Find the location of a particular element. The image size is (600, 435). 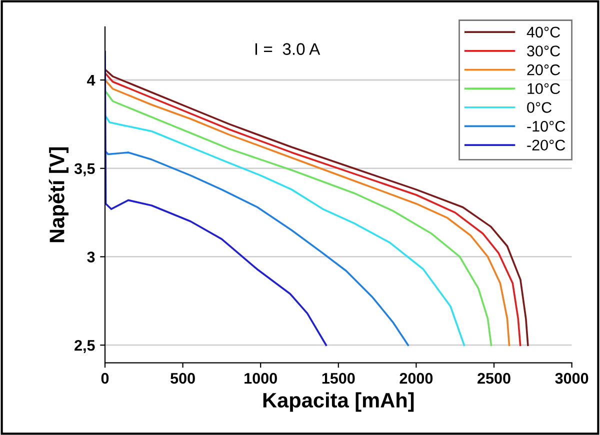

legend-label: -20°C is located at coordinates (546, 145).